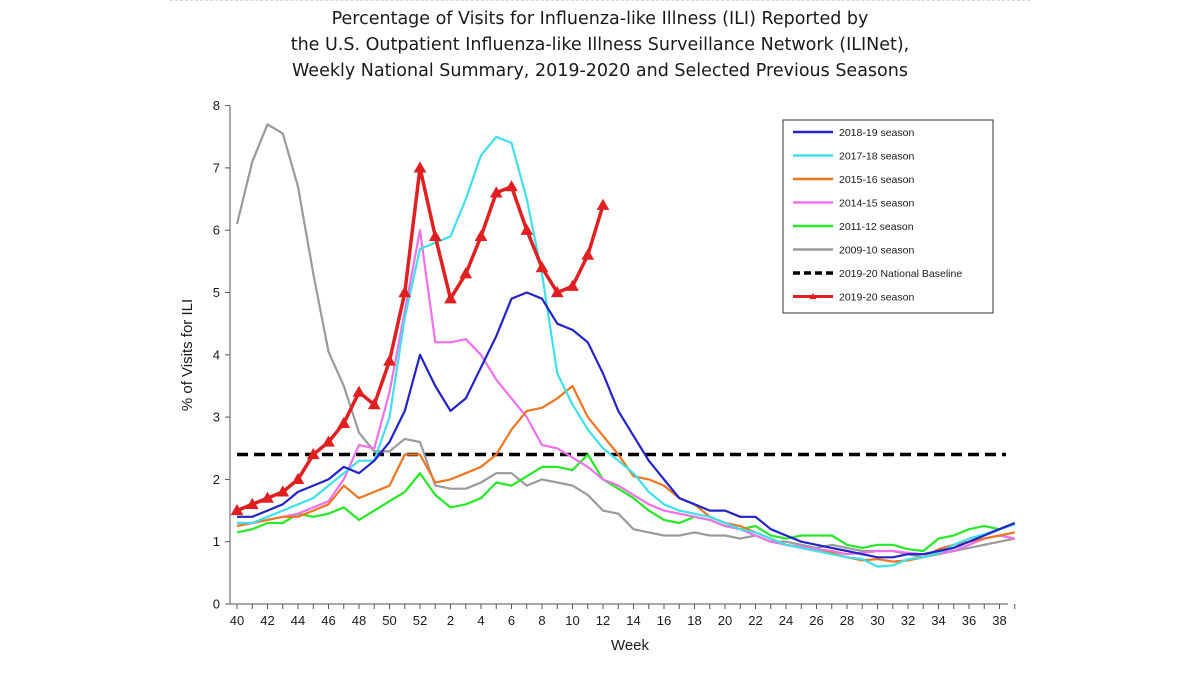 This screenshot has height=675, width=1200. I want to click on x-tick-label: 30, so click(877, 620).